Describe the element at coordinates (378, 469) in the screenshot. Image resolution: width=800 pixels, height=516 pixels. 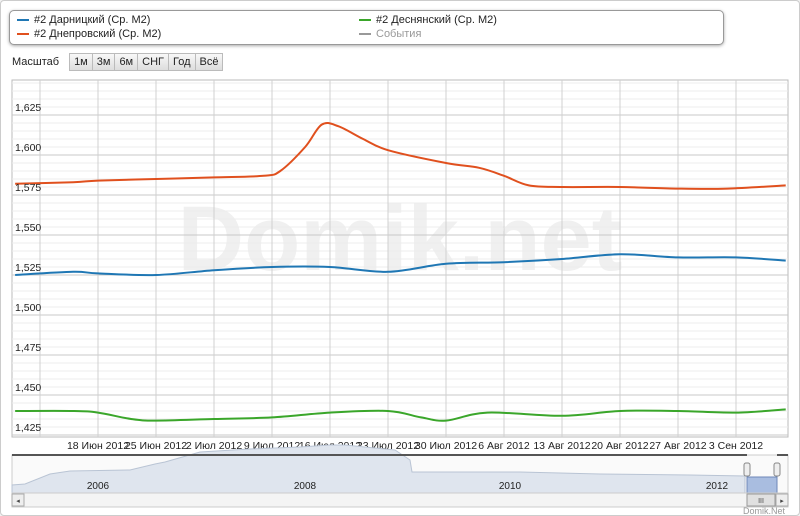
I see `navigator-series-area` at that location.